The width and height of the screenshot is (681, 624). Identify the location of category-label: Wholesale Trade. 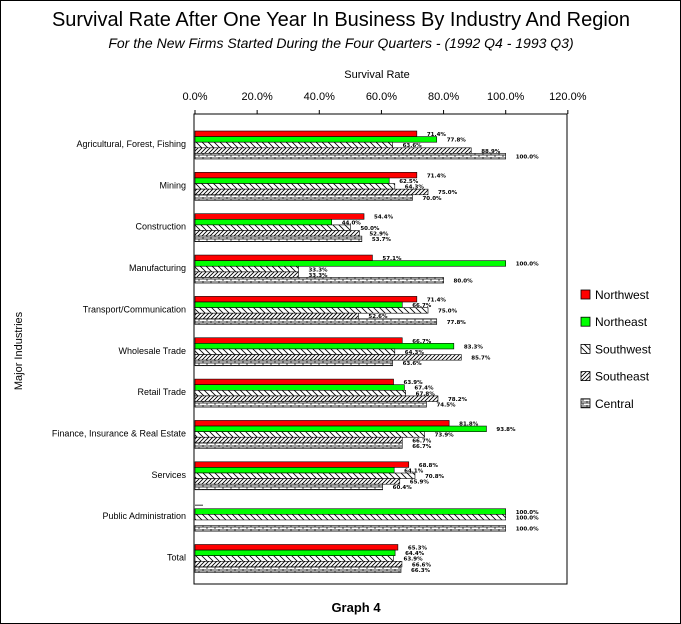
(152, 351).